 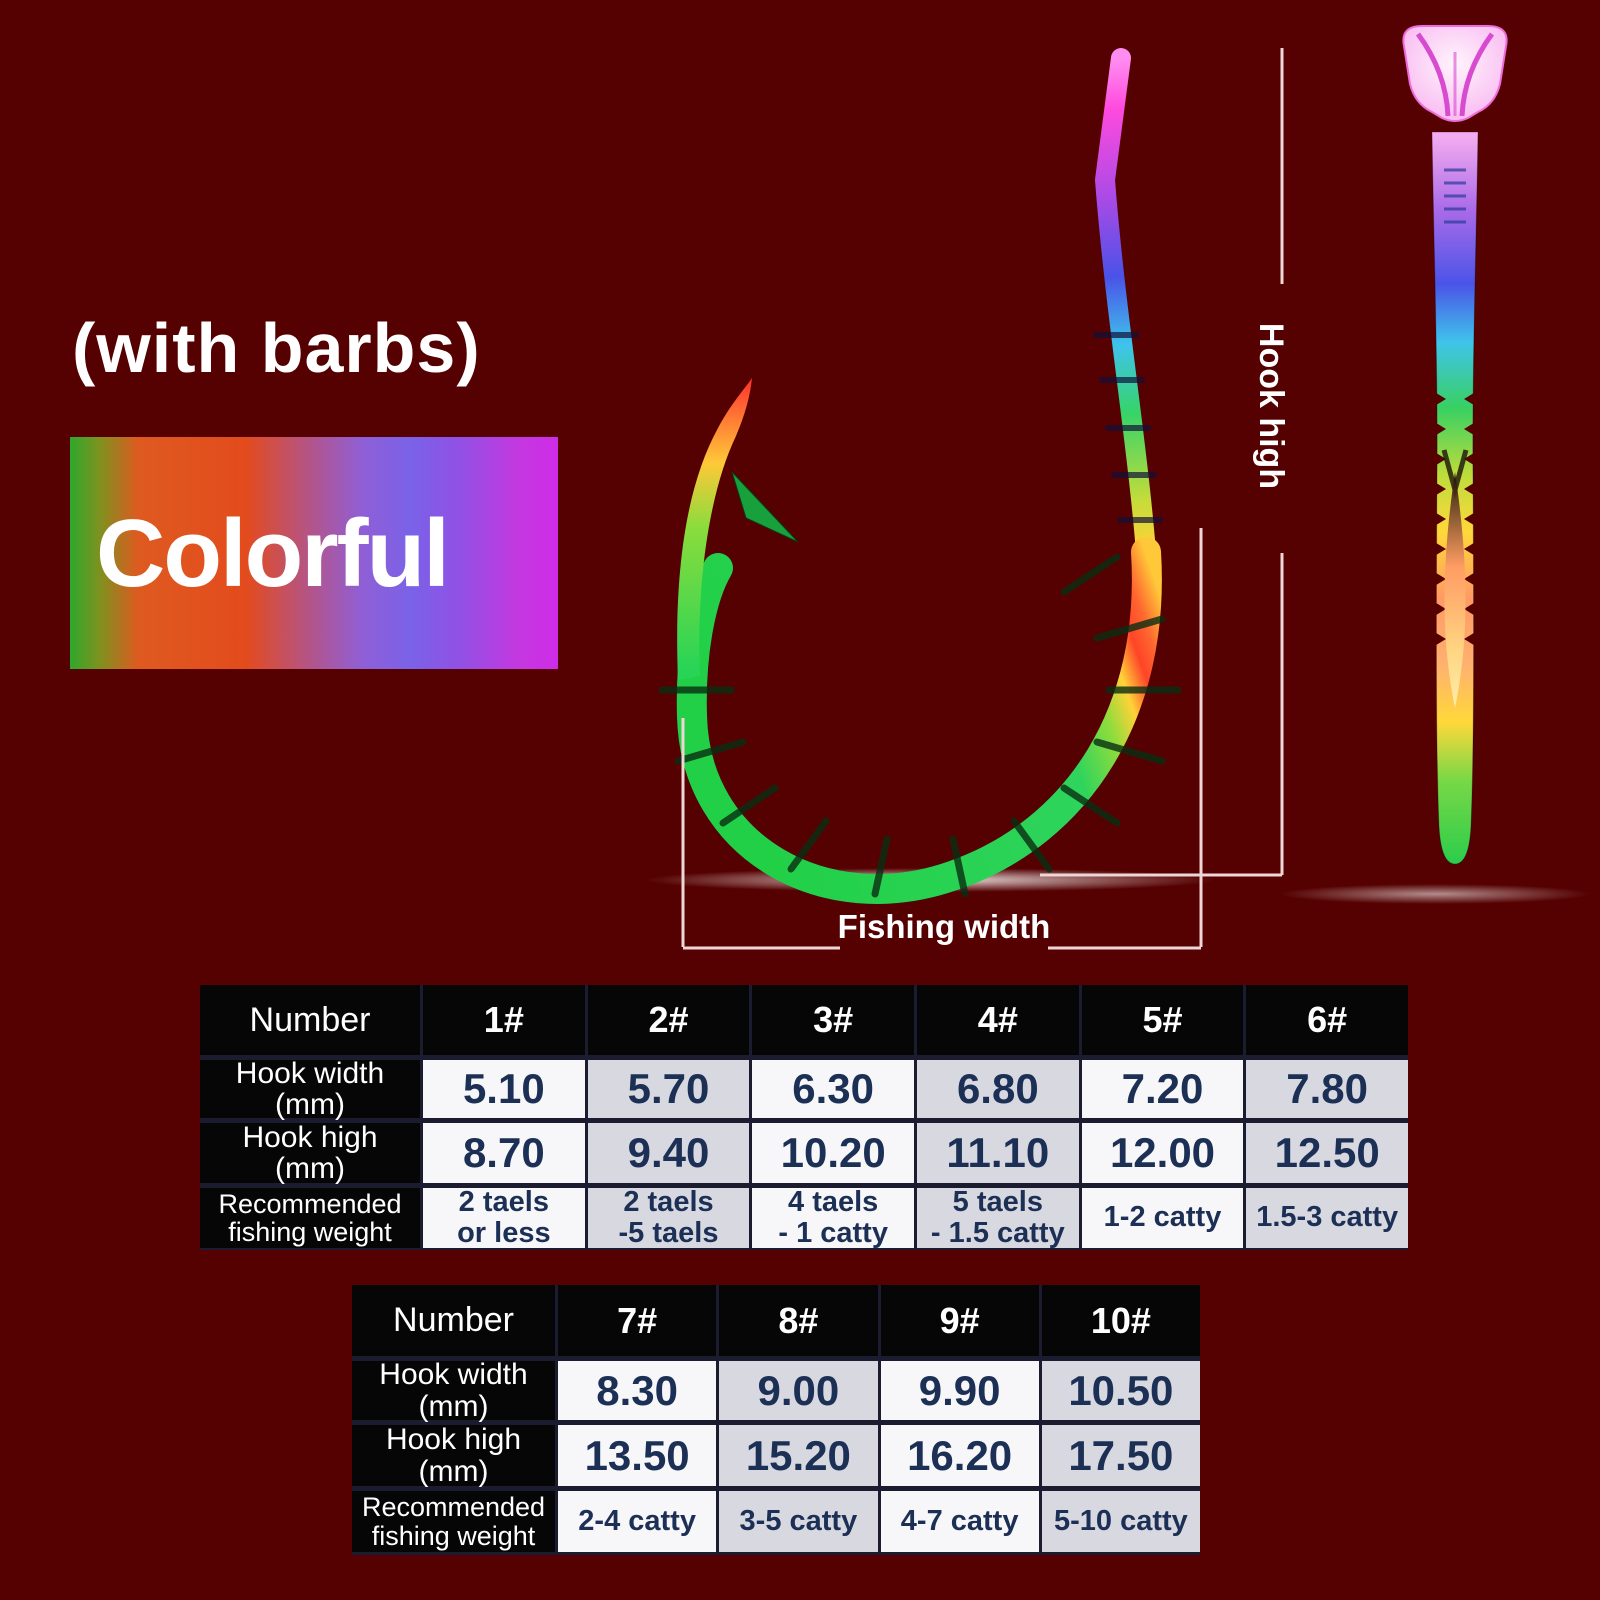 What do you see at coordinates (637, 1455) in the screenshot?
I see `table2-hook-high-value: 13.50` at bounding box center [637, 1455].